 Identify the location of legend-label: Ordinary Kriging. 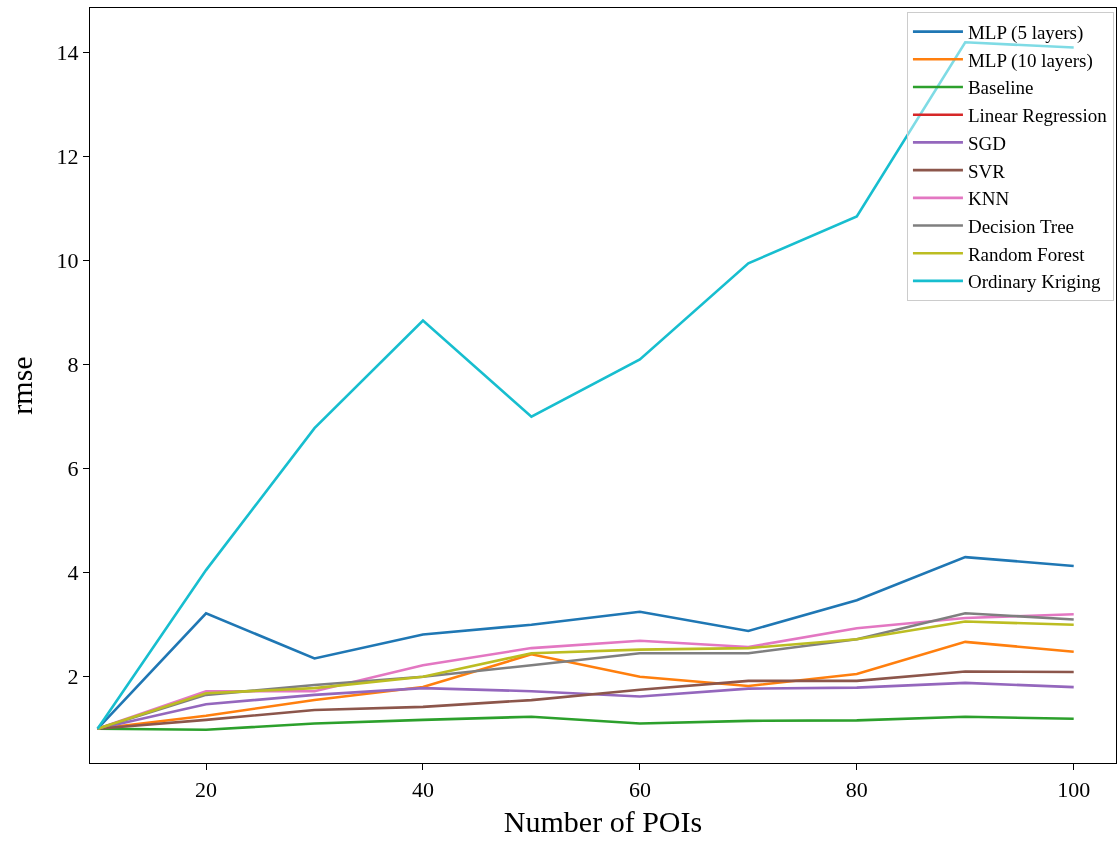
(1034, 282).